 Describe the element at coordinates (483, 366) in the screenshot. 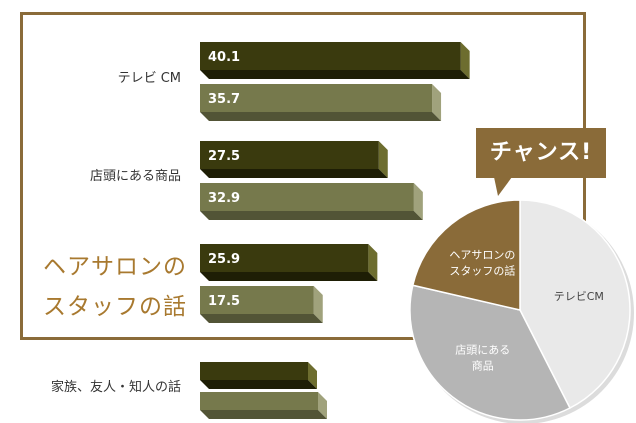

I see `pie-label-line: 商品` at that location.